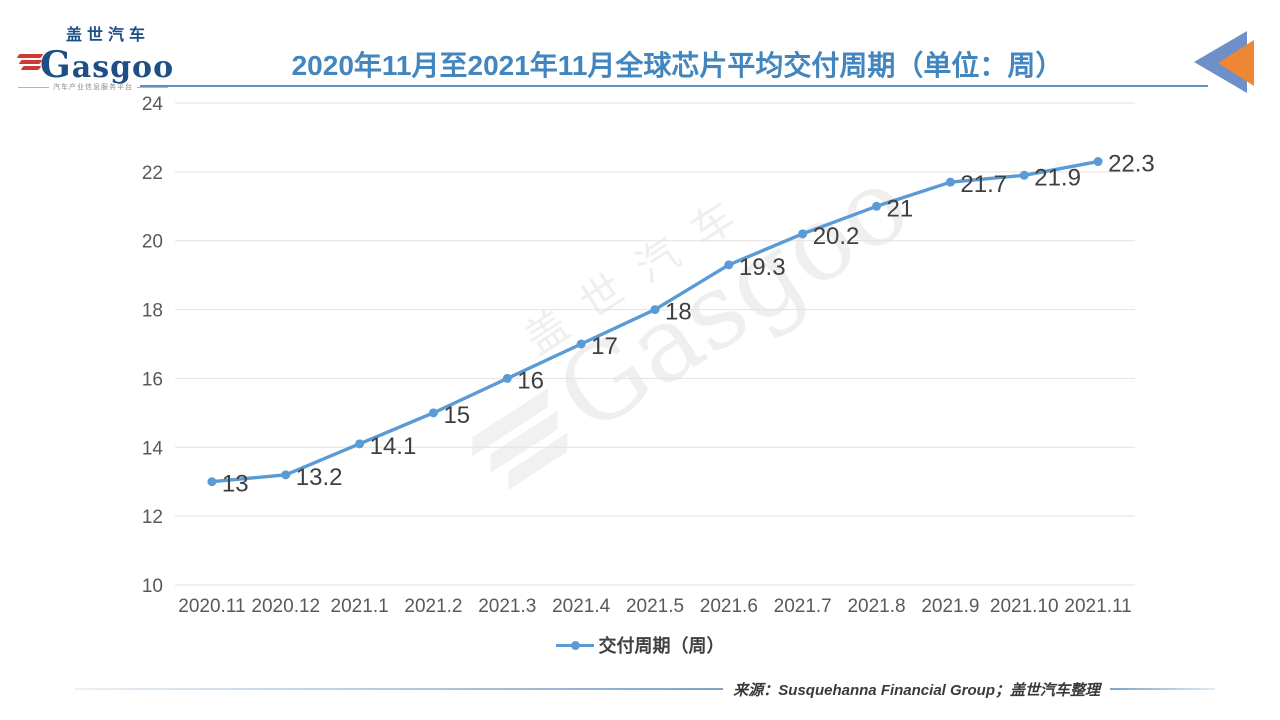 The image size is (1280, 720). Describe the element at coordinates (507, 606) in the screenshot. I see `x-tick-label: 2021.3` at that location.